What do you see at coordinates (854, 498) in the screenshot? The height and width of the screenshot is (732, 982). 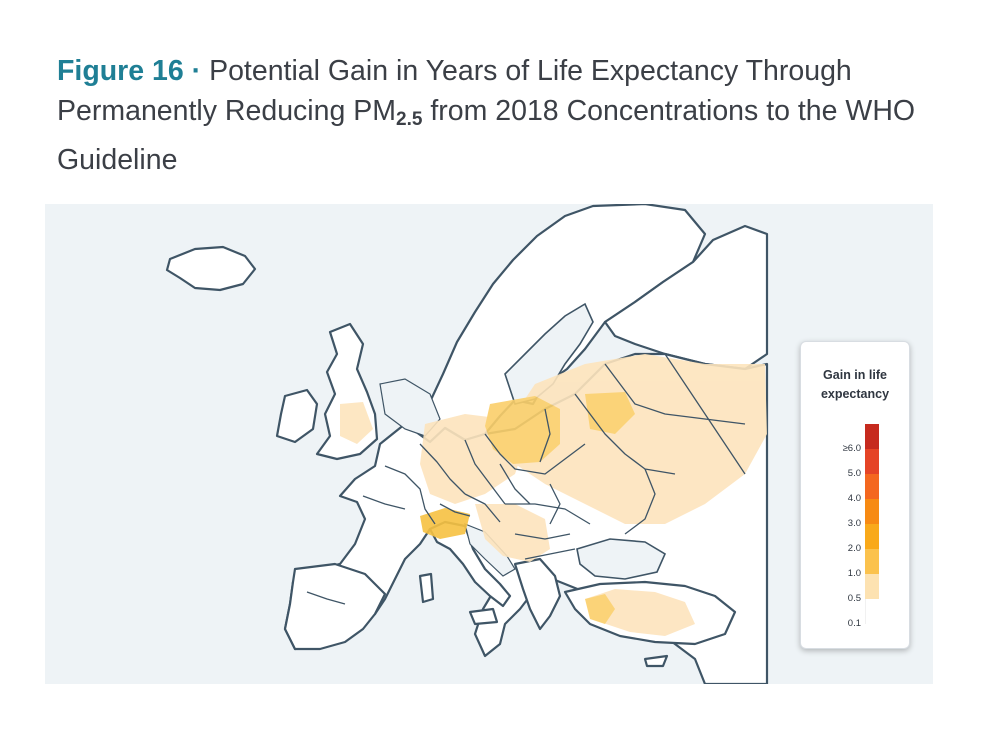 I see `legend-tick-label: 4.0` at bounding box center [854, 498].